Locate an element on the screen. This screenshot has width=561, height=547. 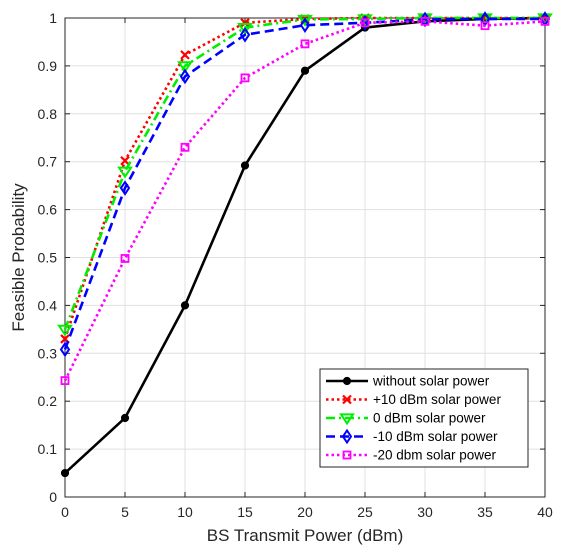
x-tick-label: 25 is located at coordinates (365, 512).